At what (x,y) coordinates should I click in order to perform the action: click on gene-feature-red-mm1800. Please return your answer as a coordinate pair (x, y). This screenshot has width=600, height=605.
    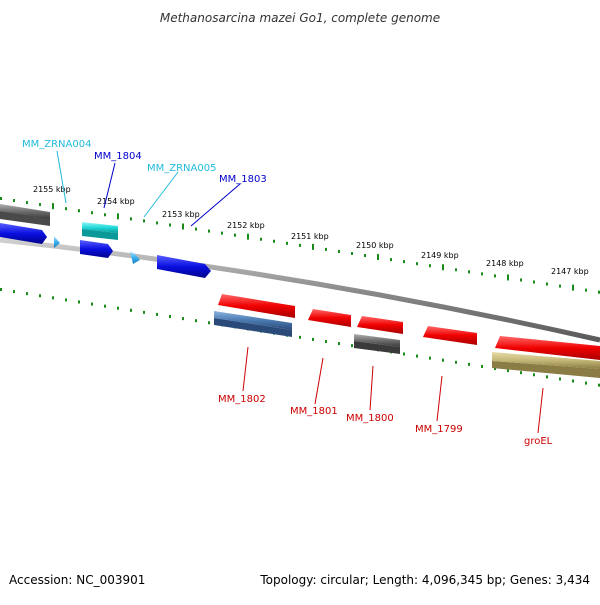
    Looking at the image, I should click on (380, 325).